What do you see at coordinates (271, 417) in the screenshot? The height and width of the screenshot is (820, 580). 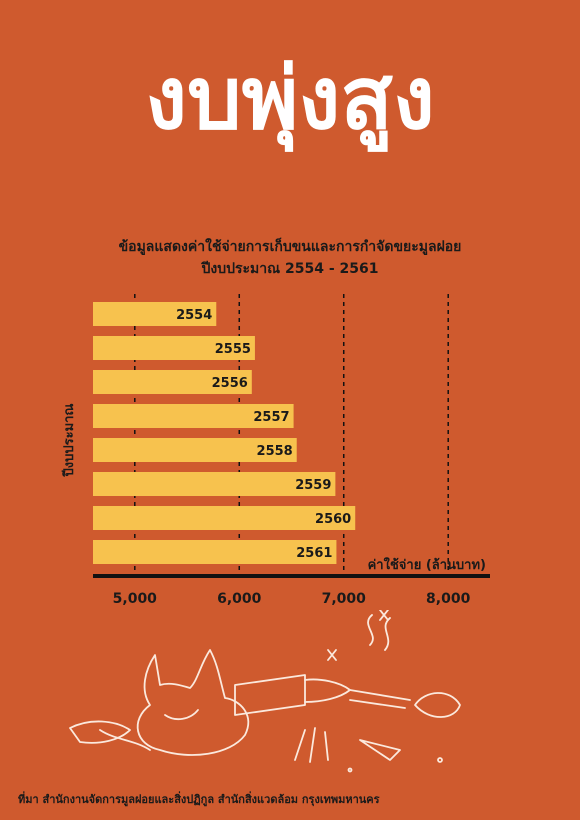 I see `bar-label-2557: 2557` at bounding box center [271, 417].